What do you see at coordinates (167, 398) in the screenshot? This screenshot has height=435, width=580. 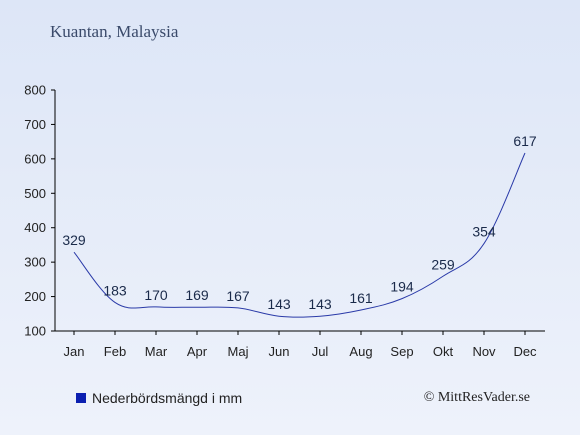 I see `legend-label: Nederbördsmängd i mm` at bounding box center [167, 398].